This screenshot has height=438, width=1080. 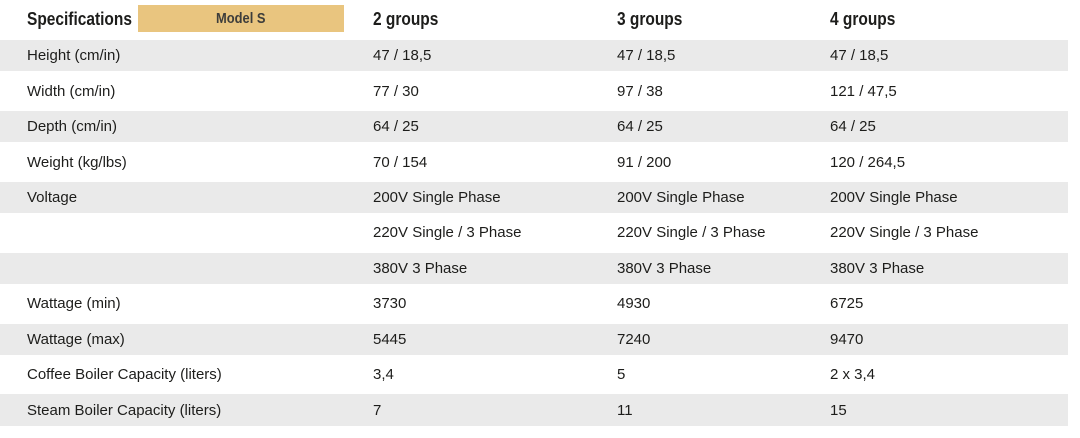 I want to click on header-cell-specifications: Specifications Model S, so click(x=173, y=19).